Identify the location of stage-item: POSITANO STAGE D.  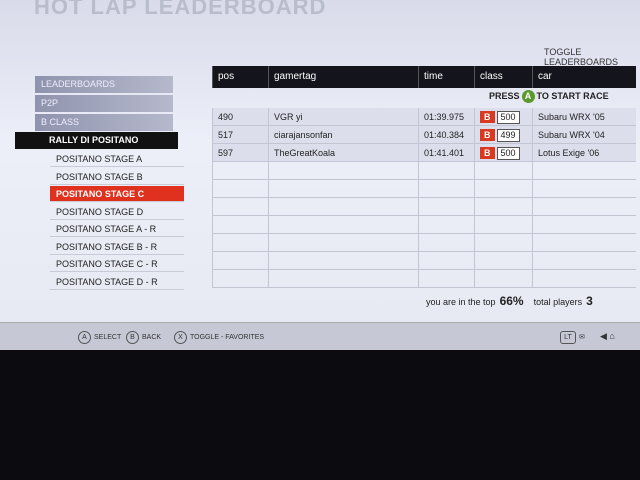
(117, 212).